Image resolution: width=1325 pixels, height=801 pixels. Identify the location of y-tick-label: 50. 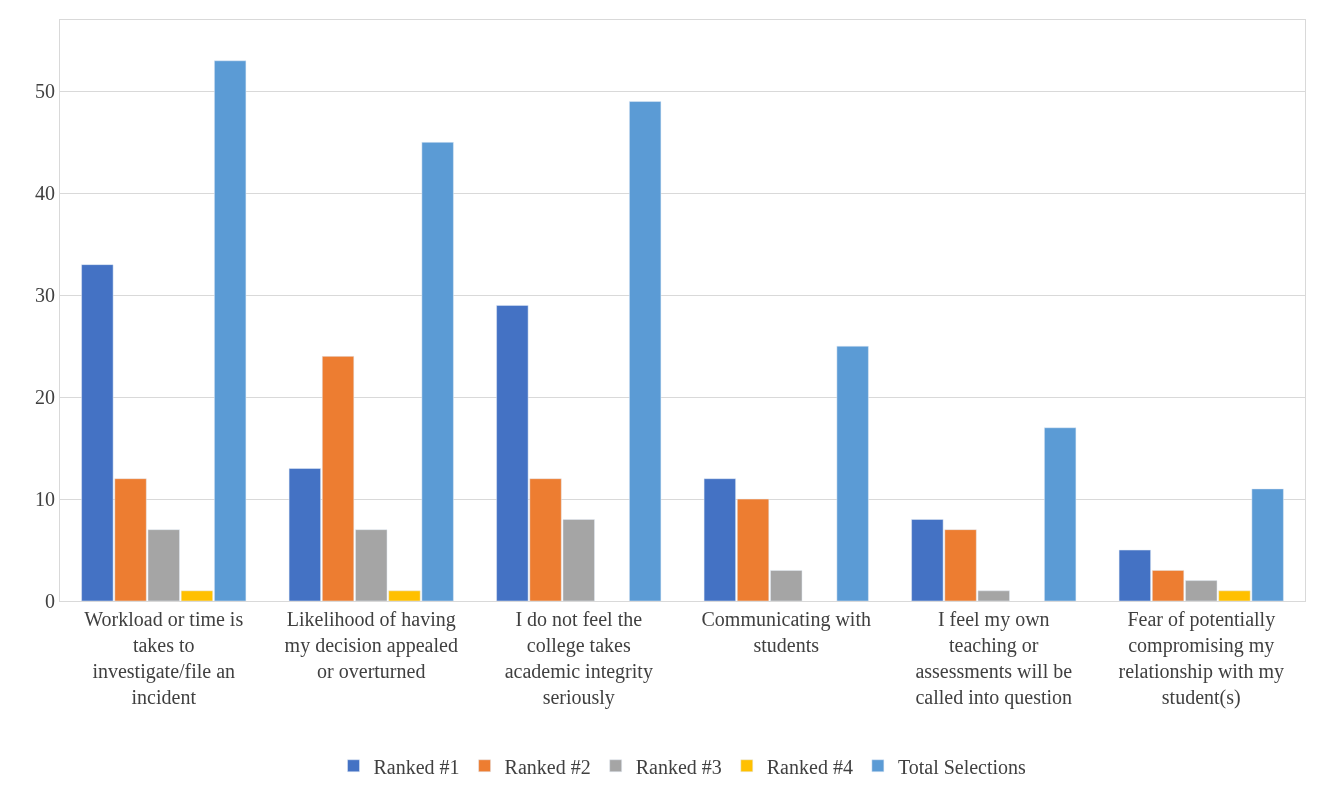
(45, 91).